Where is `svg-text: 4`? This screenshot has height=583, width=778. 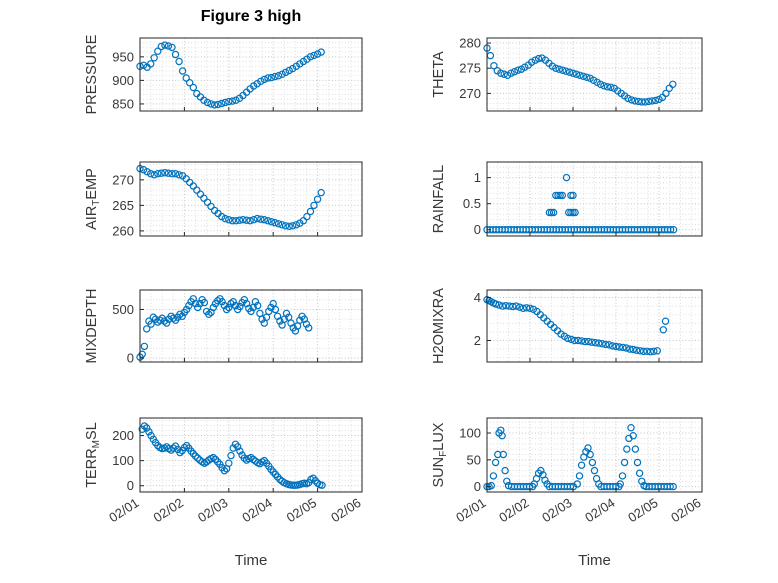 svg-text: 4 is located at coordinates (477, 297).